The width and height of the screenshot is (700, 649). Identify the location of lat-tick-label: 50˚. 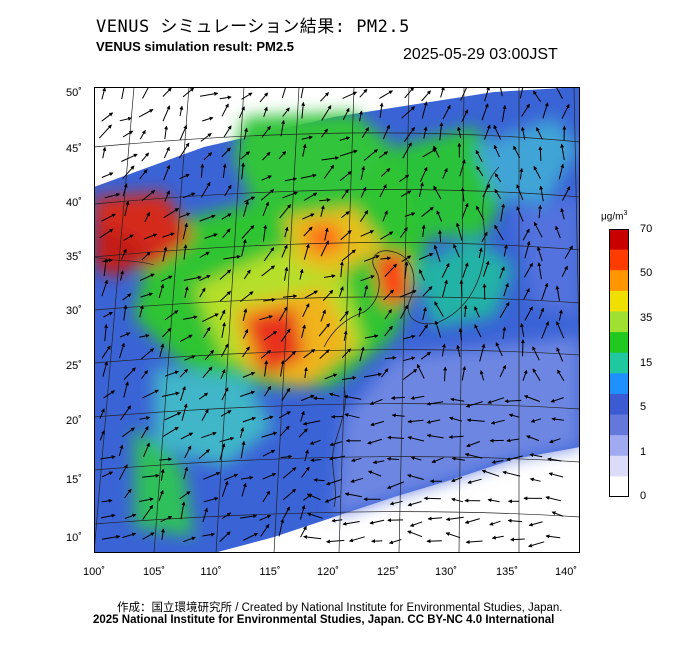
(74, 93).